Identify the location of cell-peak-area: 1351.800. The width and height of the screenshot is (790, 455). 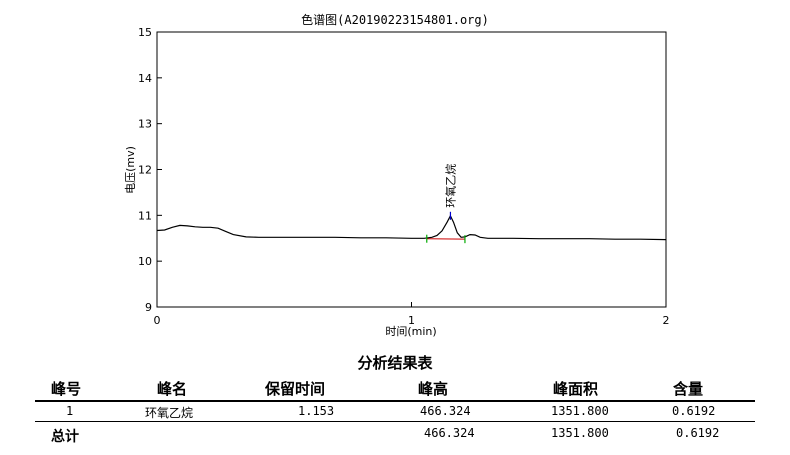
(580, 411).